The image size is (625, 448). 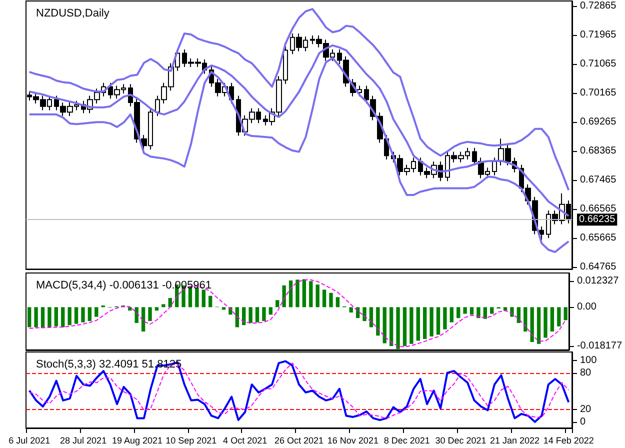 I want to click on y-tick-label: 0.69265, so click(x=598, y=122).